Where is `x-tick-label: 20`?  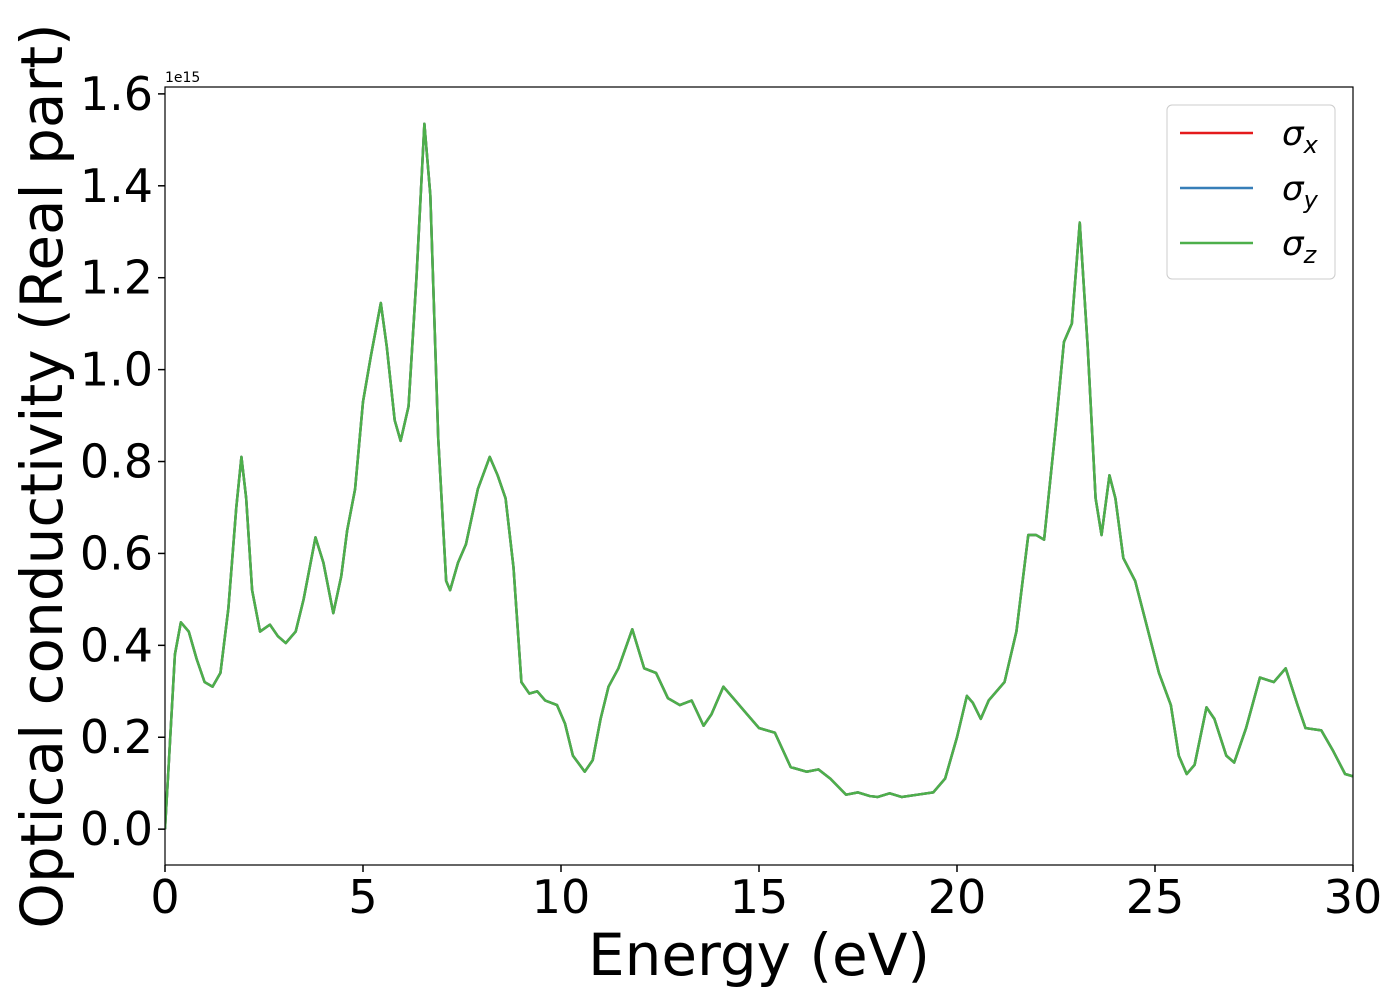
x-tick-label: 20 is located at coordinates (957, 897).